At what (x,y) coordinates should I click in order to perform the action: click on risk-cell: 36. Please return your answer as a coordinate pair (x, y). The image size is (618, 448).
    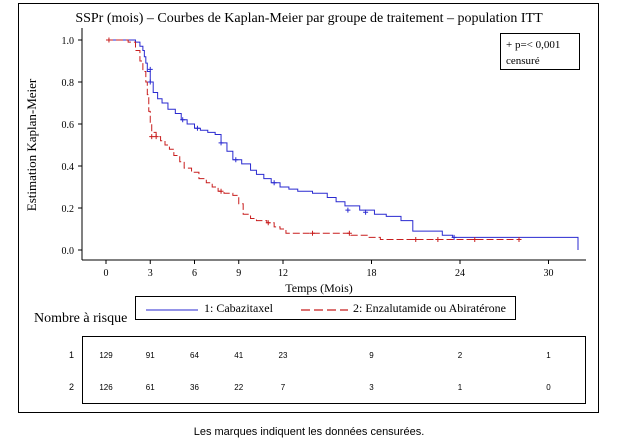
    Looking at the image, I should click on (194, 387).